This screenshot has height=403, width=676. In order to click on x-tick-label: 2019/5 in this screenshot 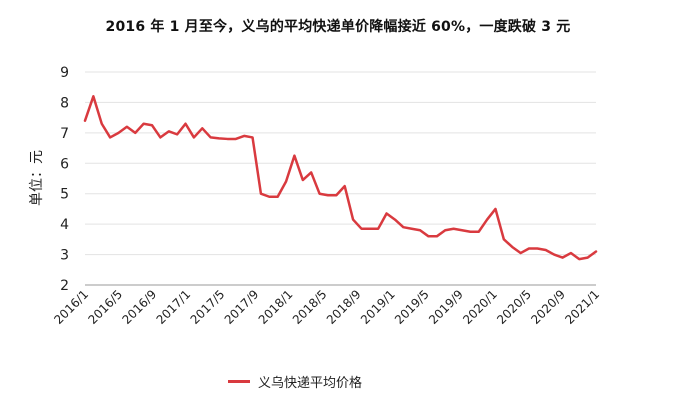, I will do `click(412, 307)`.